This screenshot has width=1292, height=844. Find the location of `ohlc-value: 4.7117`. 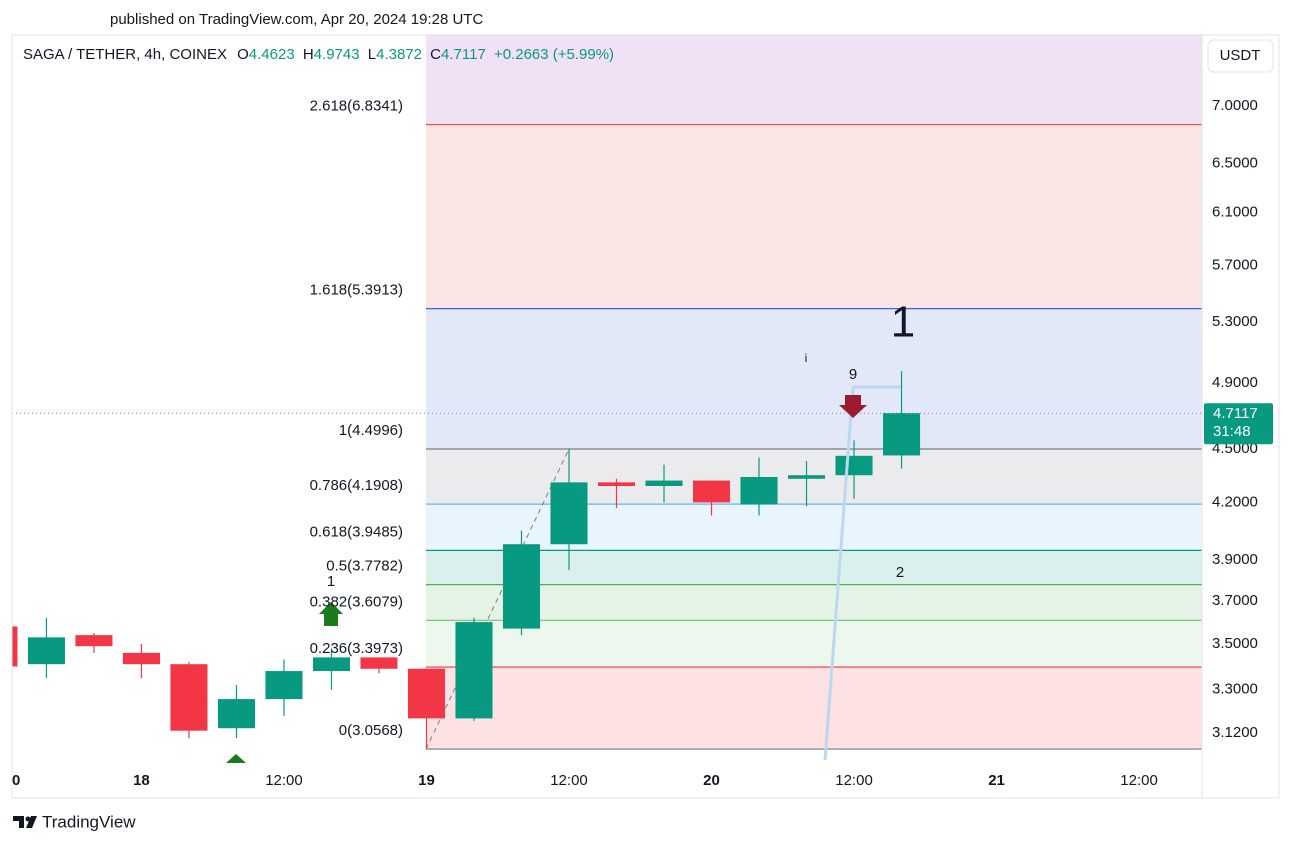

ohlc-value: 4.7117 is located at coordinates (463, 54).